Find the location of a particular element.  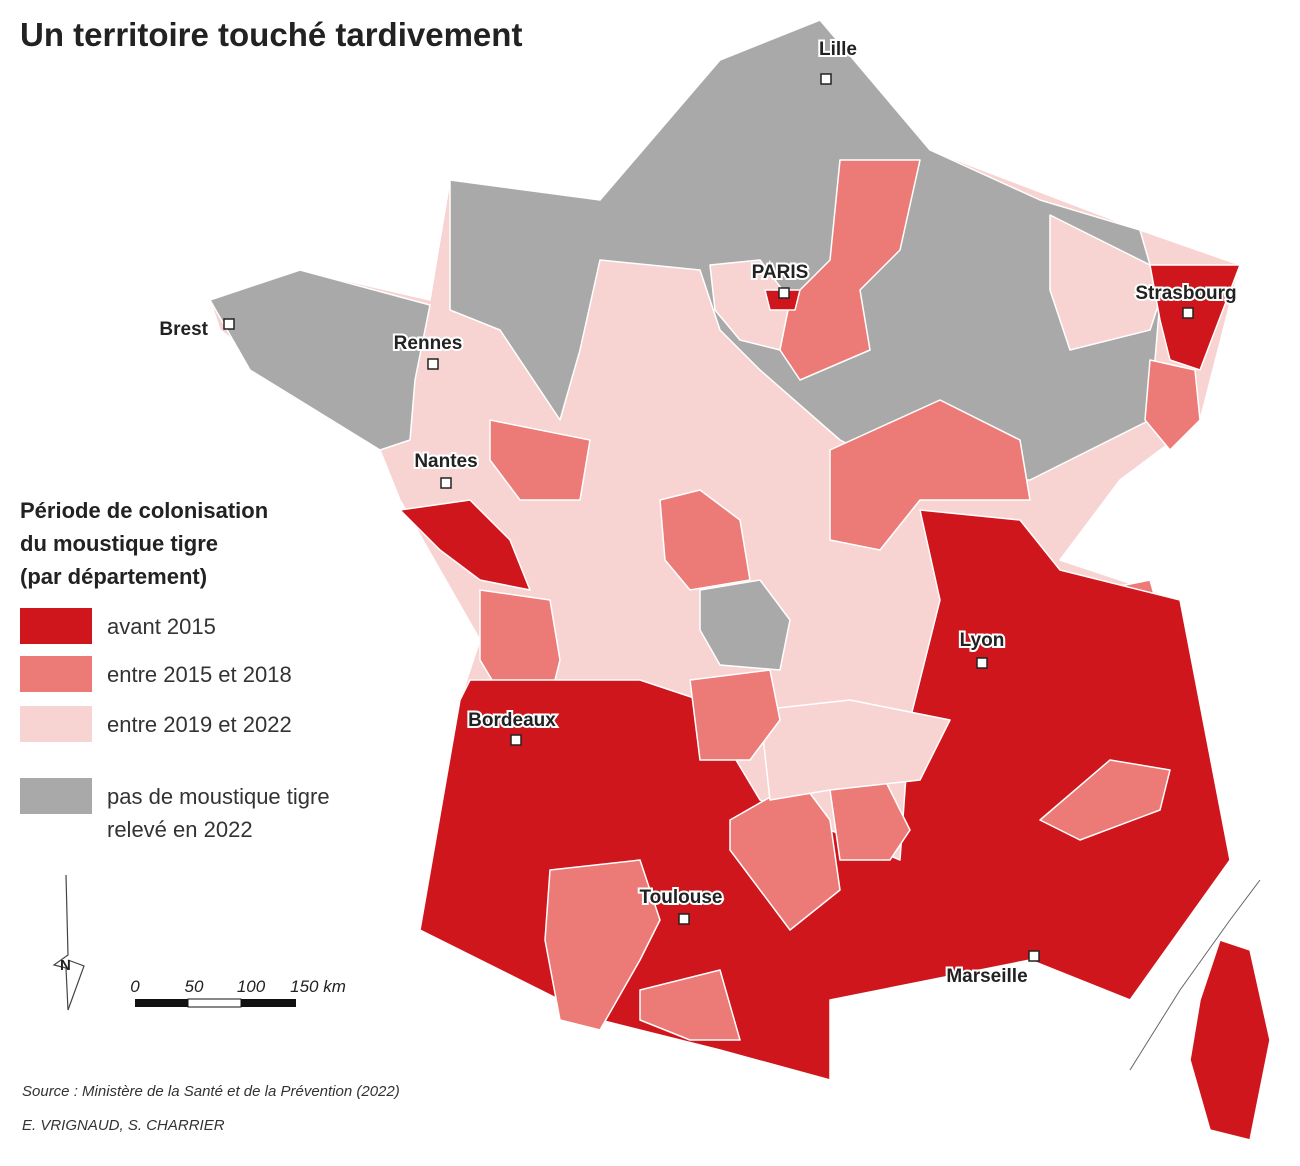

north-label: N is located at coordinates (65, 965).